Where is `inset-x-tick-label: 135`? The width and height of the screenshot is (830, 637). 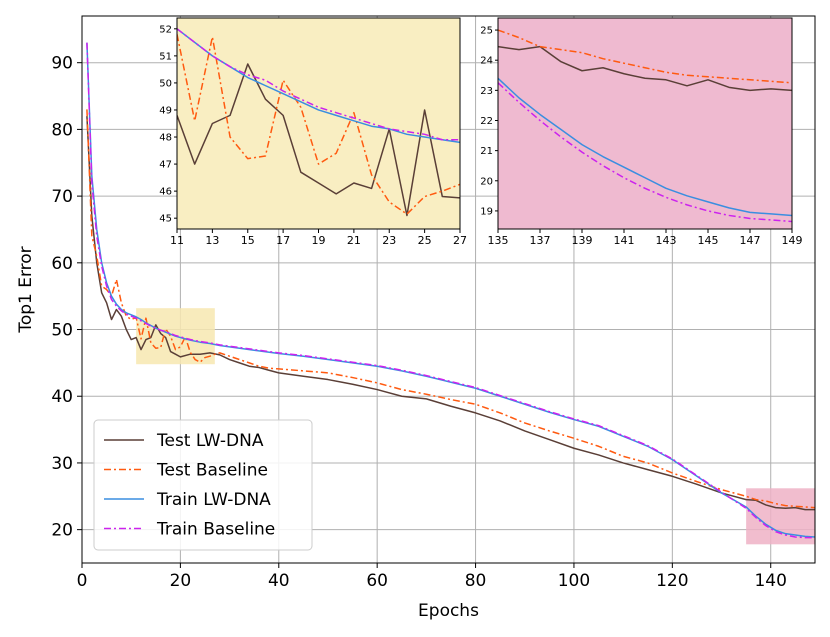 inset-x-tick-label: 135 is located at coordinates (498, 240).